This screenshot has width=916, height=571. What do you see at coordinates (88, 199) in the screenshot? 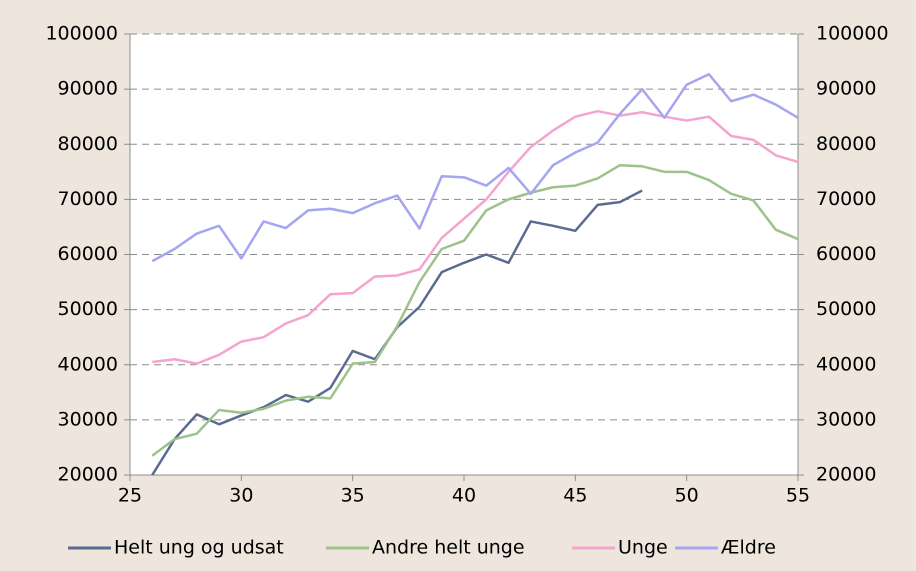
I see `y-tick-label: 70000` at bounding box center [88, 199].